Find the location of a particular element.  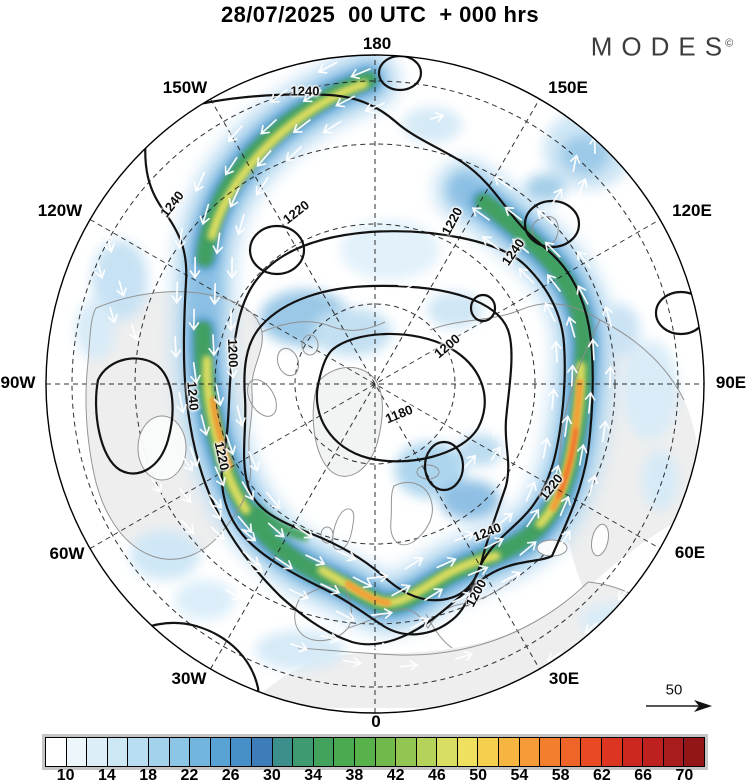

reference-arrow is located at coordinates (679, 706).